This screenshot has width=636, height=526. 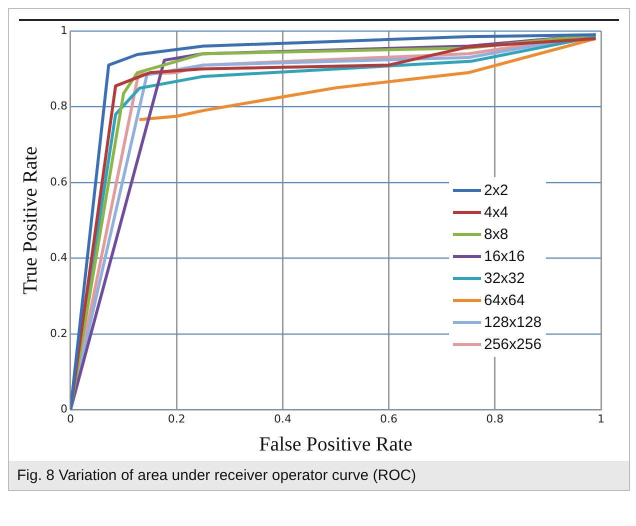 I want to click on x-axis-title: False Positive Rate, so click(x=336, y=444).